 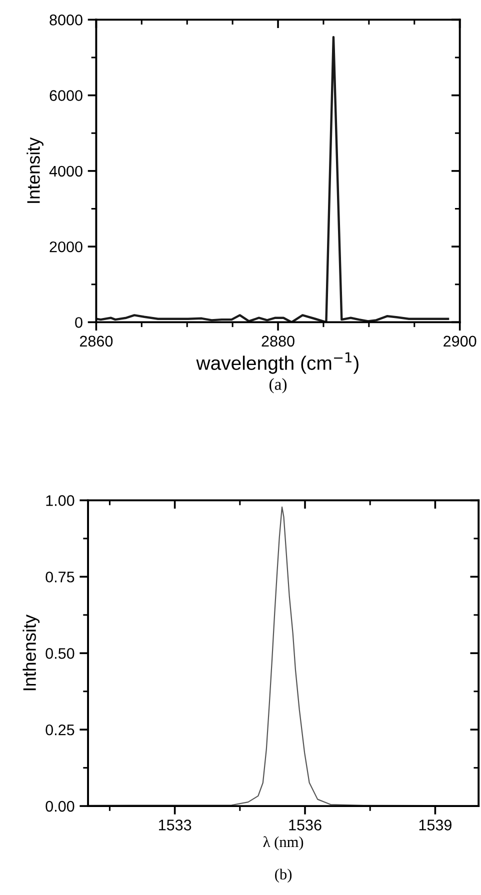 I want to click on y-tick-label: 8000, so click(x=66, y=20).